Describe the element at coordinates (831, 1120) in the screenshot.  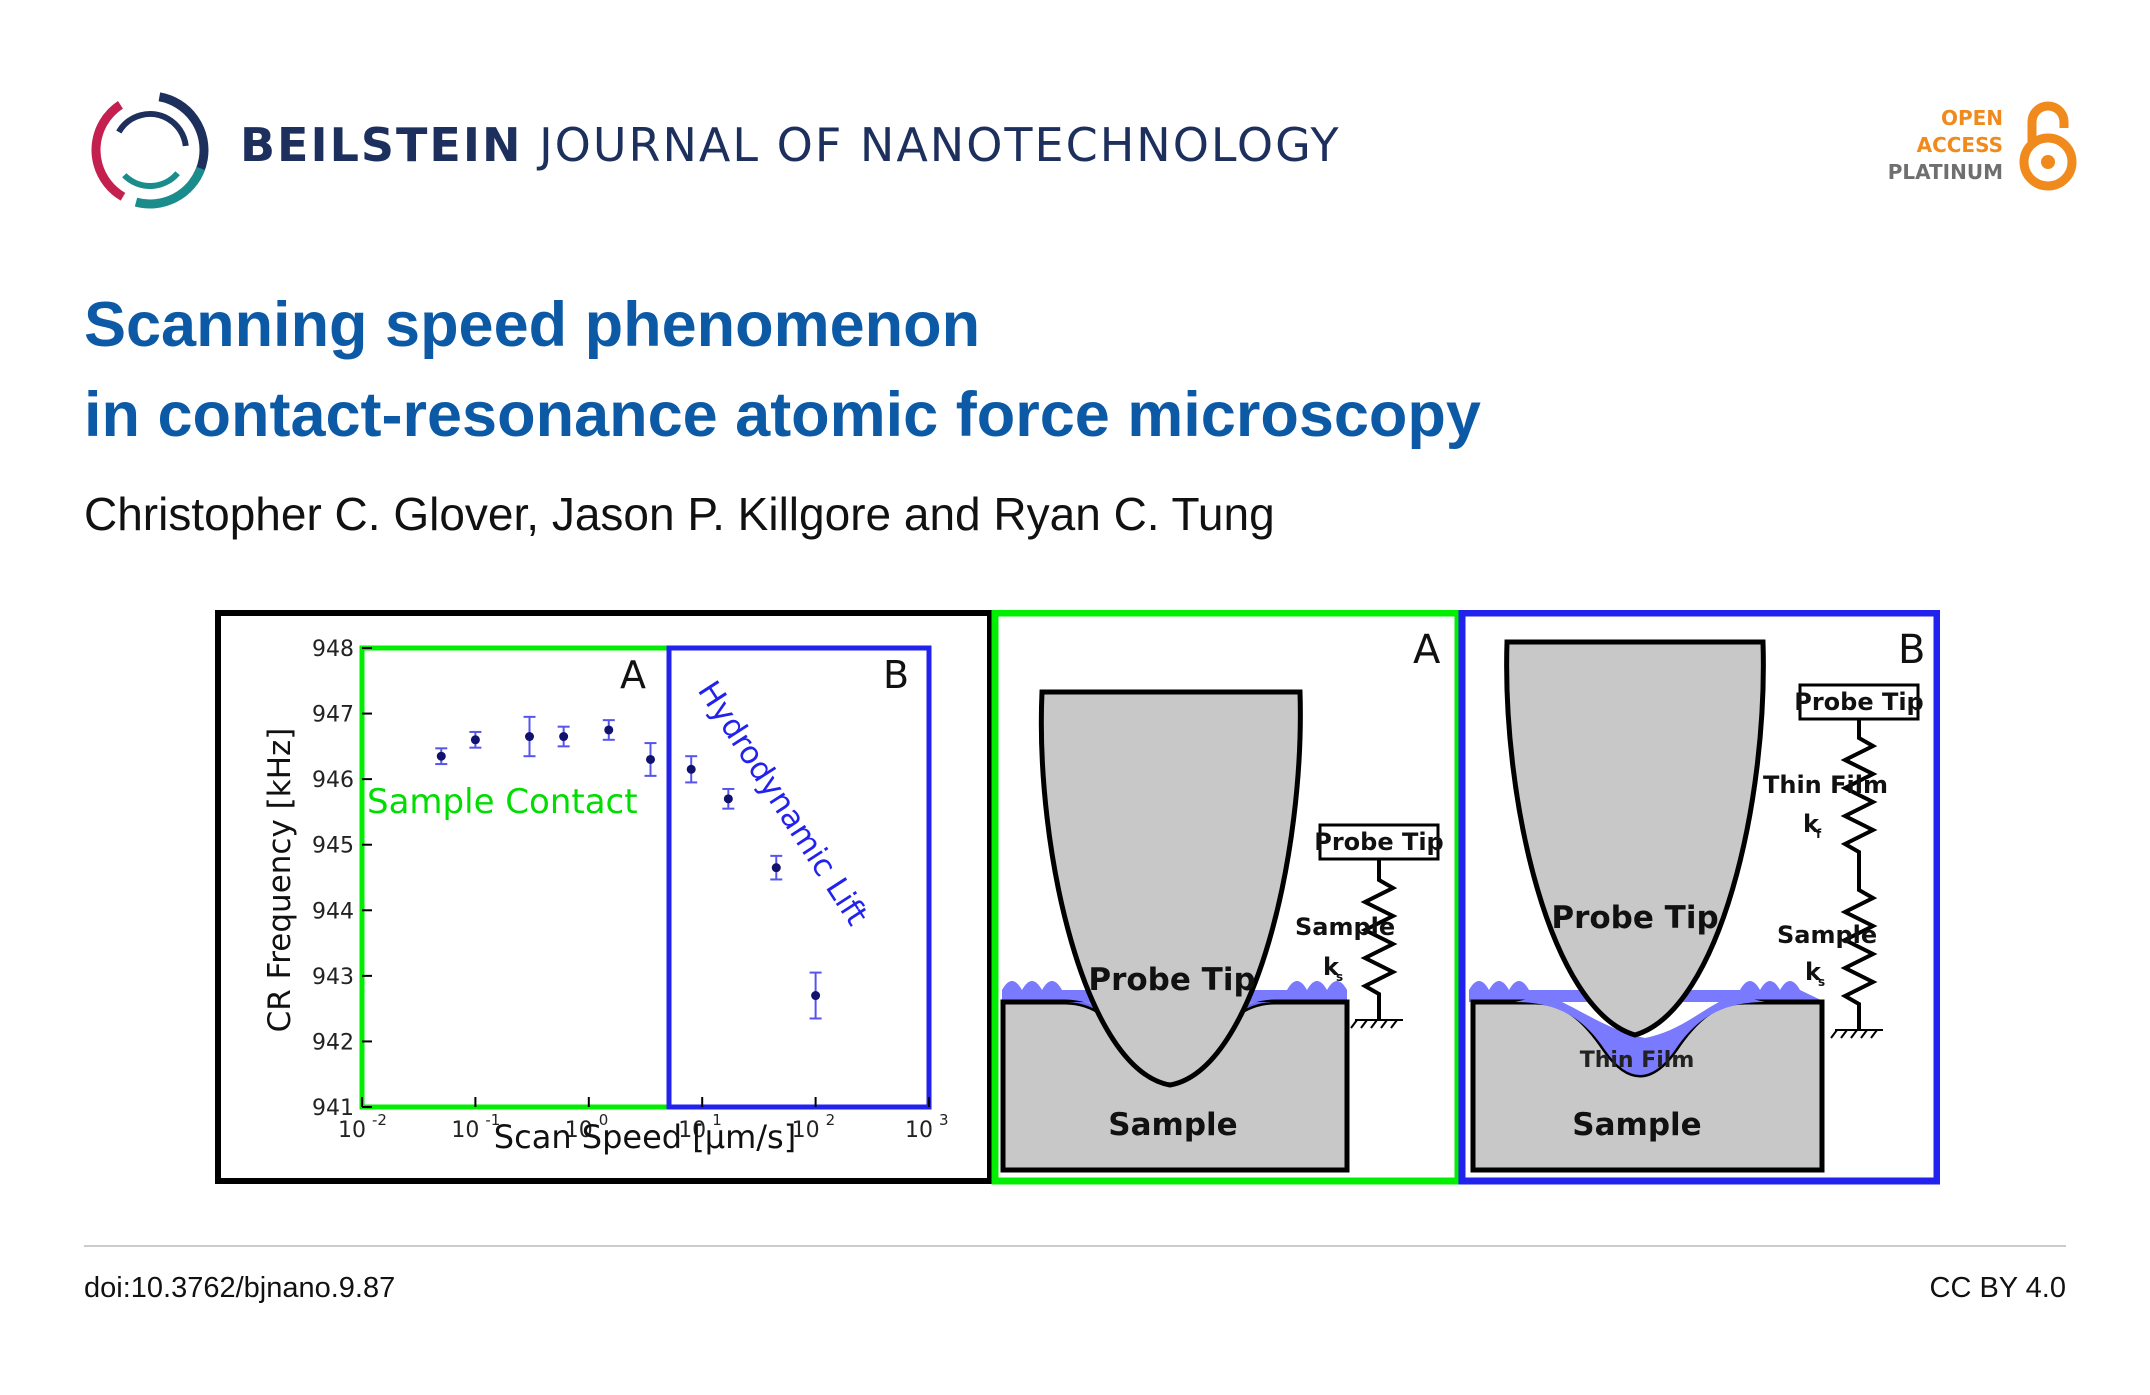
I see `x-tick-exponent: 2` at that location.